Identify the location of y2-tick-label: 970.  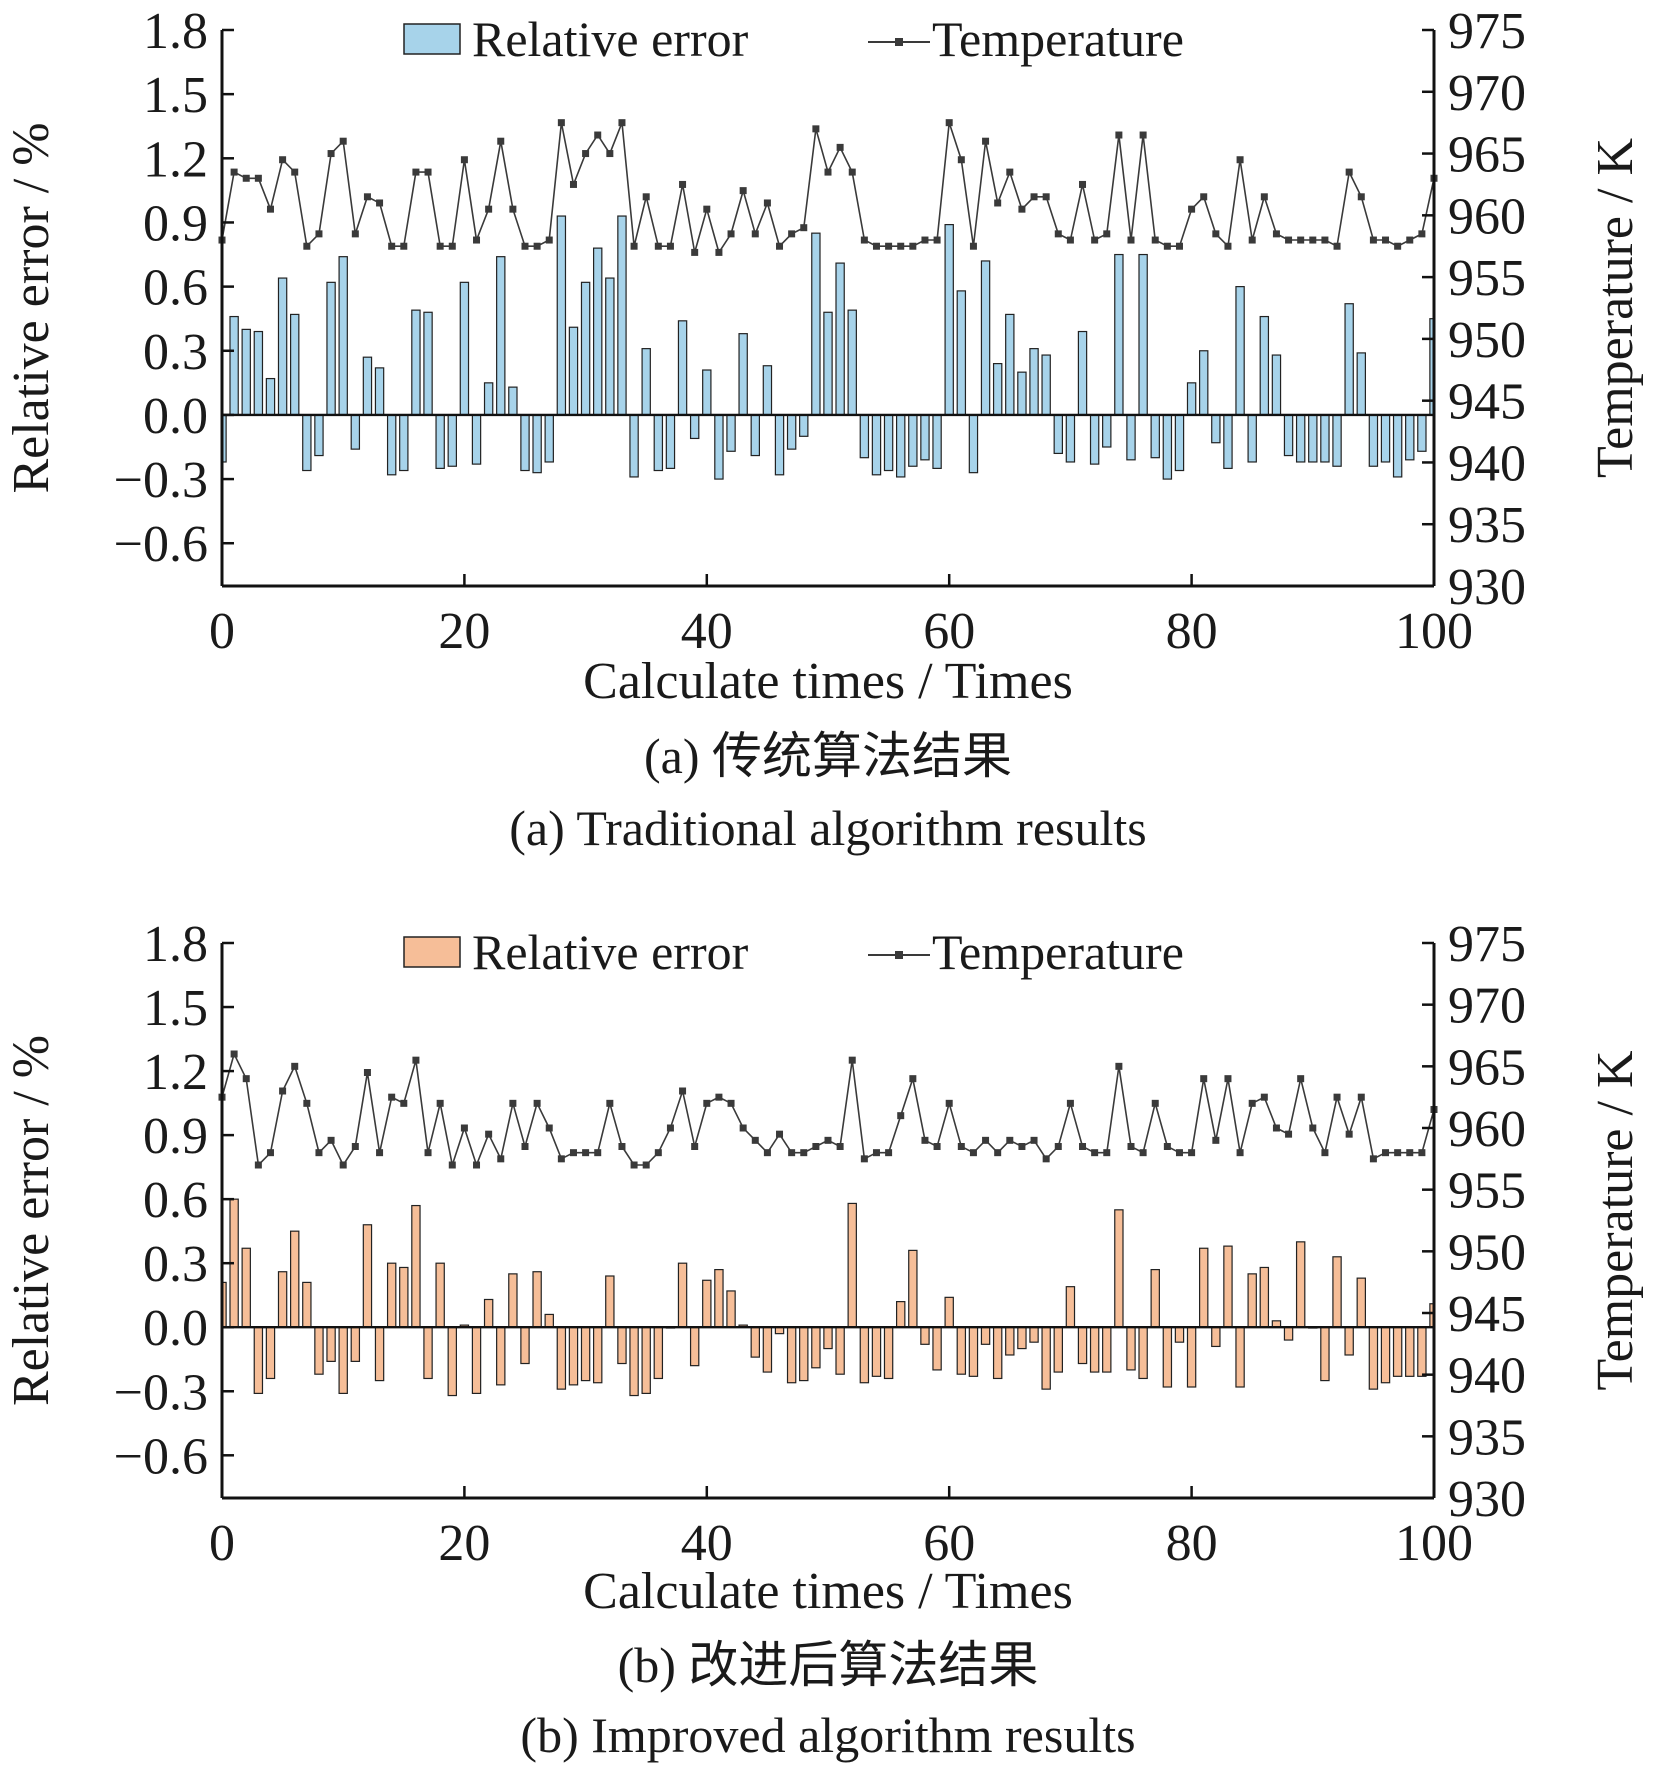
(1487, 1006).